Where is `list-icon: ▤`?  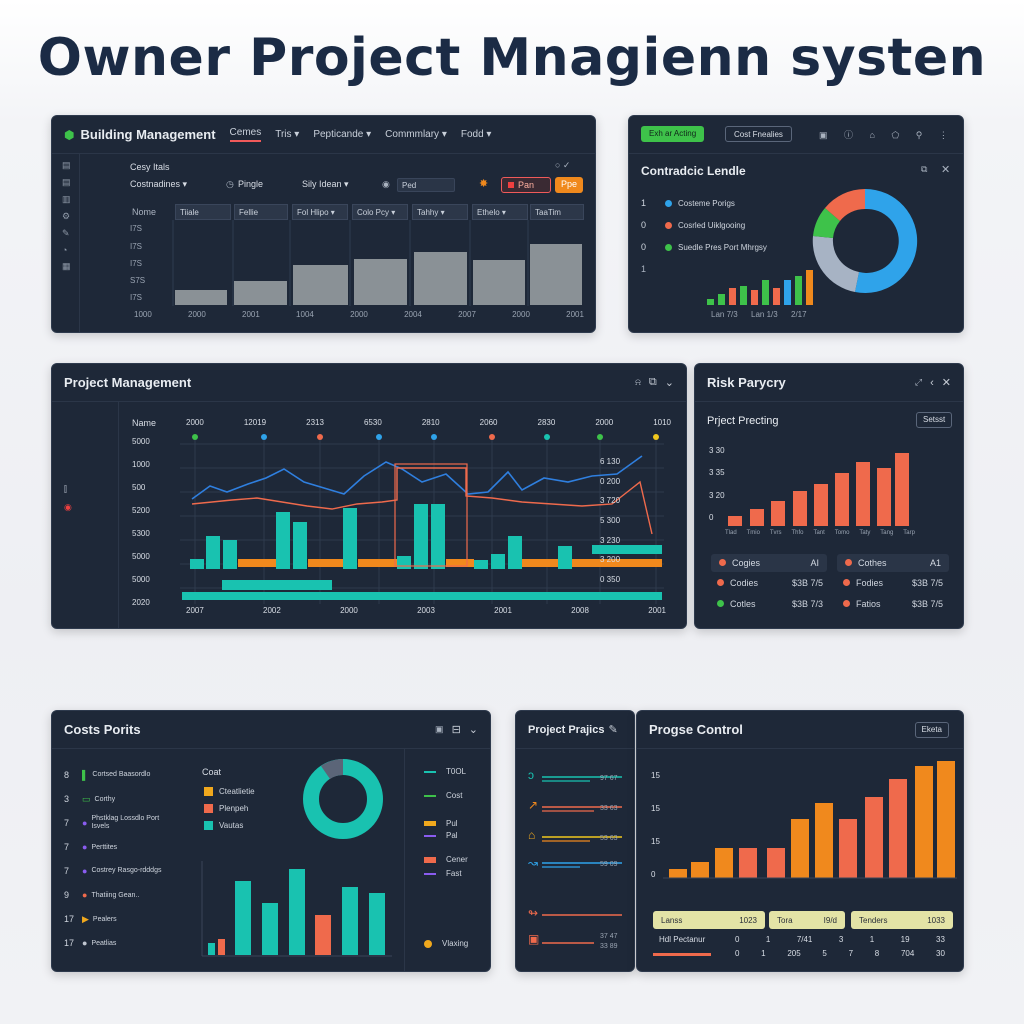 list-icon: ▤ is located at coordinates (66, 165).